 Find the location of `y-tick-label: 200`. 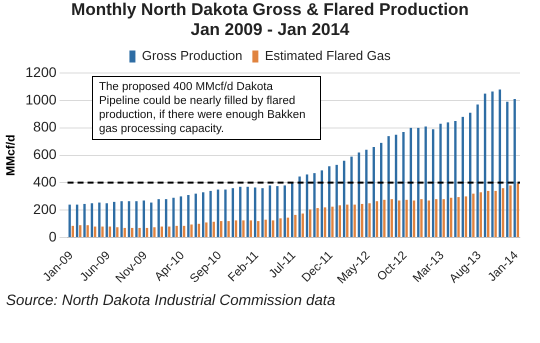

y-tick-label: 200 is located at coordinates (45, 208).